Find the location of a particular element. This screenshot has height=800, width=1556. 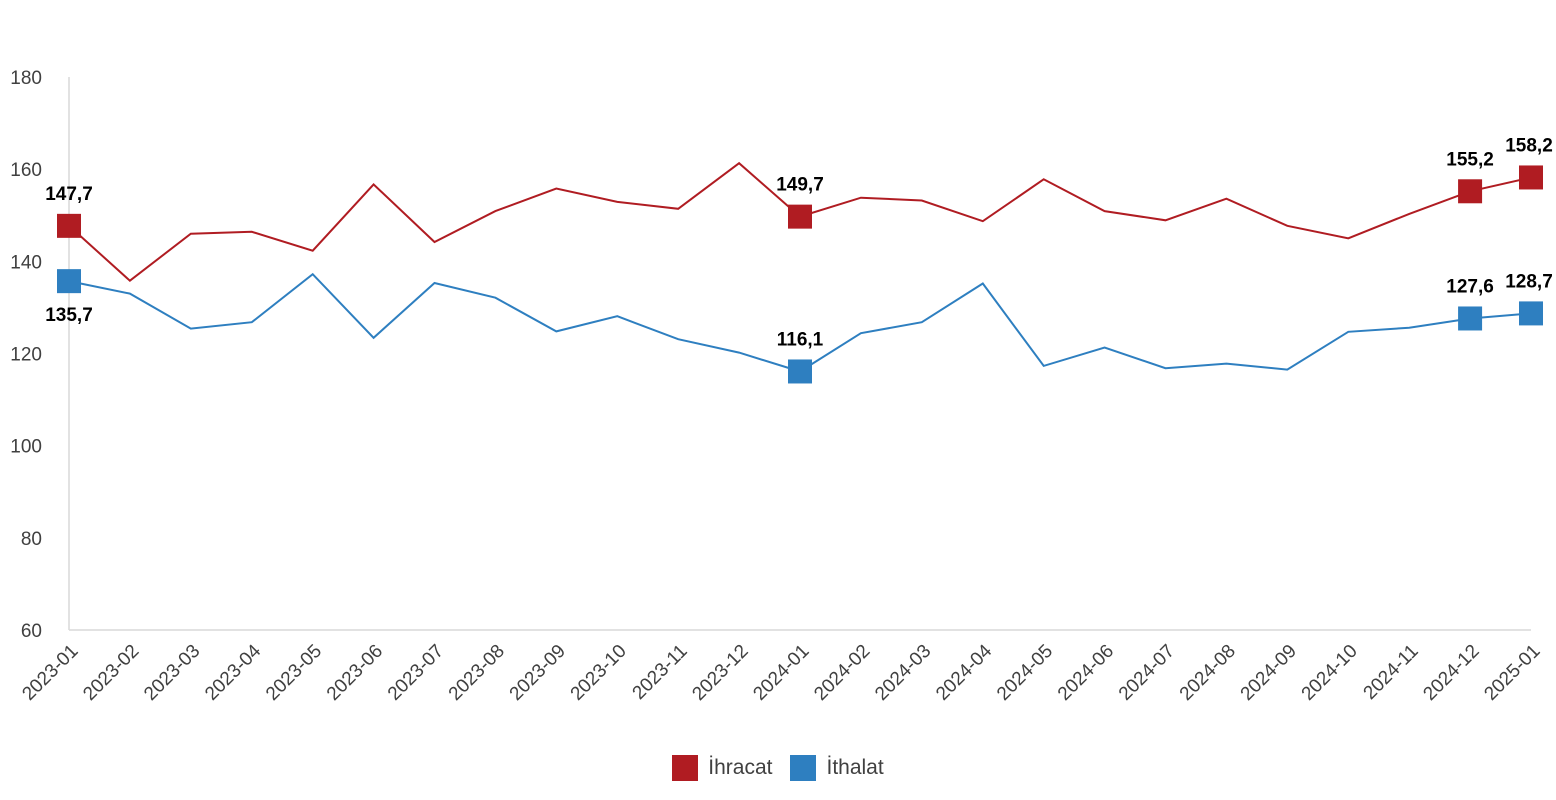

legend-label-ihracat: İhracat is located at coordinates (740, 767).